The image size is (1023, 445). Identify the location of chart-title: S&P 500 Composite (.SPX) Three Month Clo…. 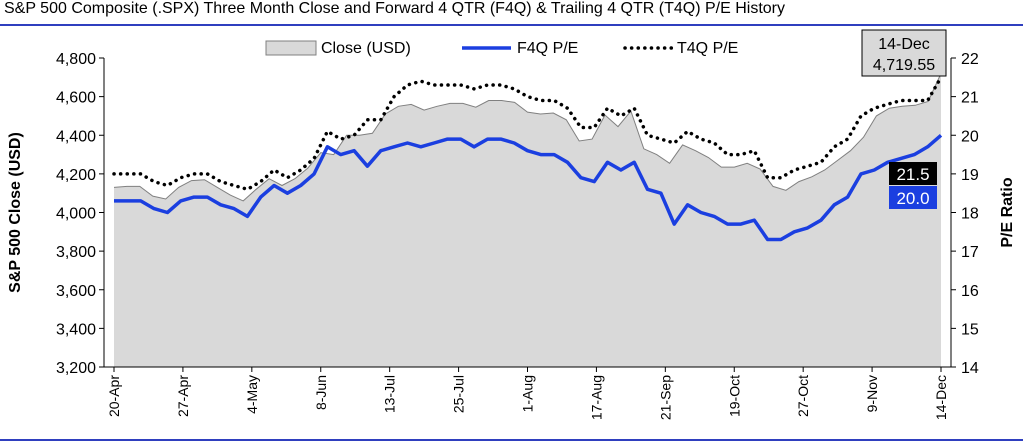
(394, 8).